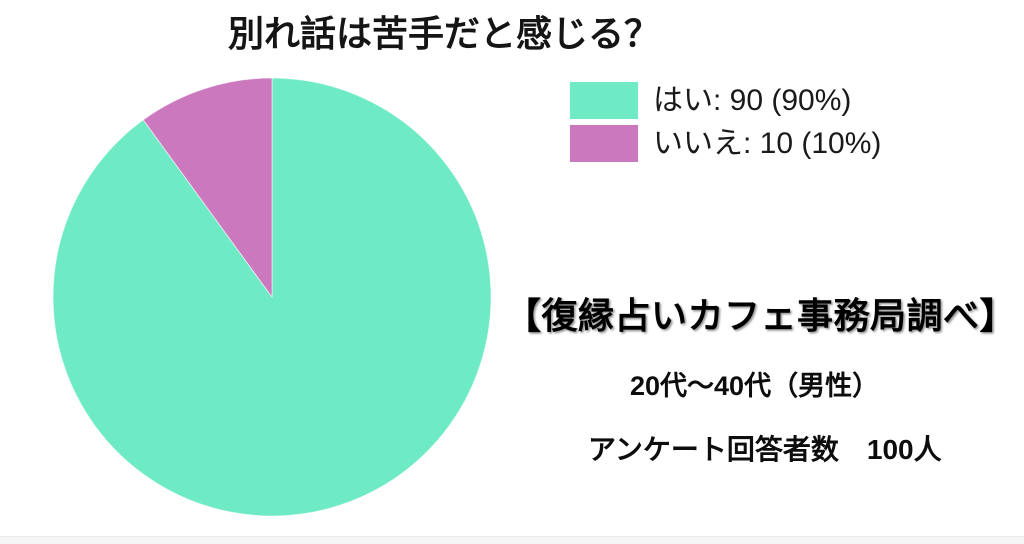 This screenshot has height=544, width=1024. Describe the element at coordinates (725, 122) in the screenshot. I see `chart-legend: はい: 90 (90%) いいえ: 10 (10%)` at that location.